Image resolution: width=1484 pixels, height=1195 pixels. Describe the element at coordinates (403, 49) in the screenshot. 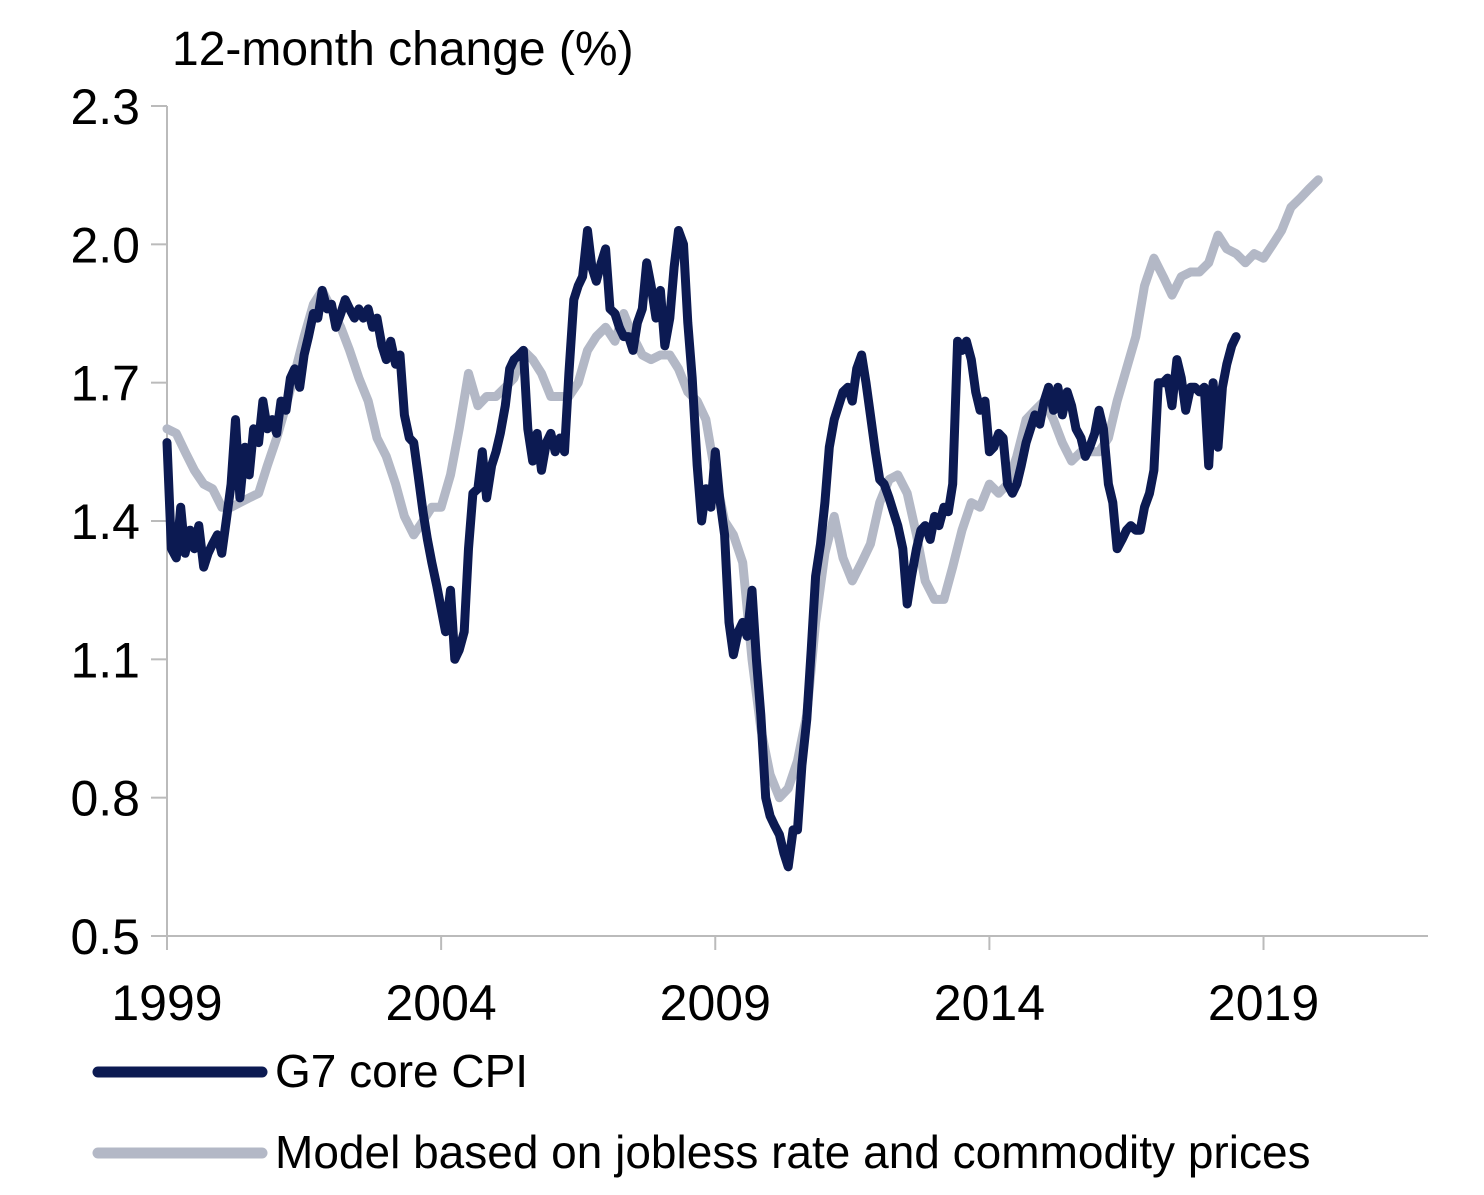

I see `y-axis-label: 12-month change (%)` at that location.